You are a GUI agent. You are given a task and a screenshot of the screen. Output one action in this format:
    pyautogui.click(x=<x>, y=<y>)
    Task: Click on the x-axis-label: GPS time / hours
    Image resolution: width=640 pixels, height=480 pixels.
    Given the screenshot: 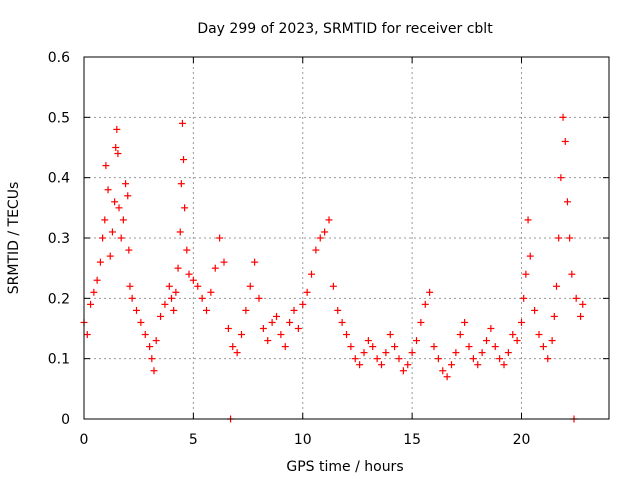 What is the action you would take?
    pyautogui.click(x=344, y=467)
    